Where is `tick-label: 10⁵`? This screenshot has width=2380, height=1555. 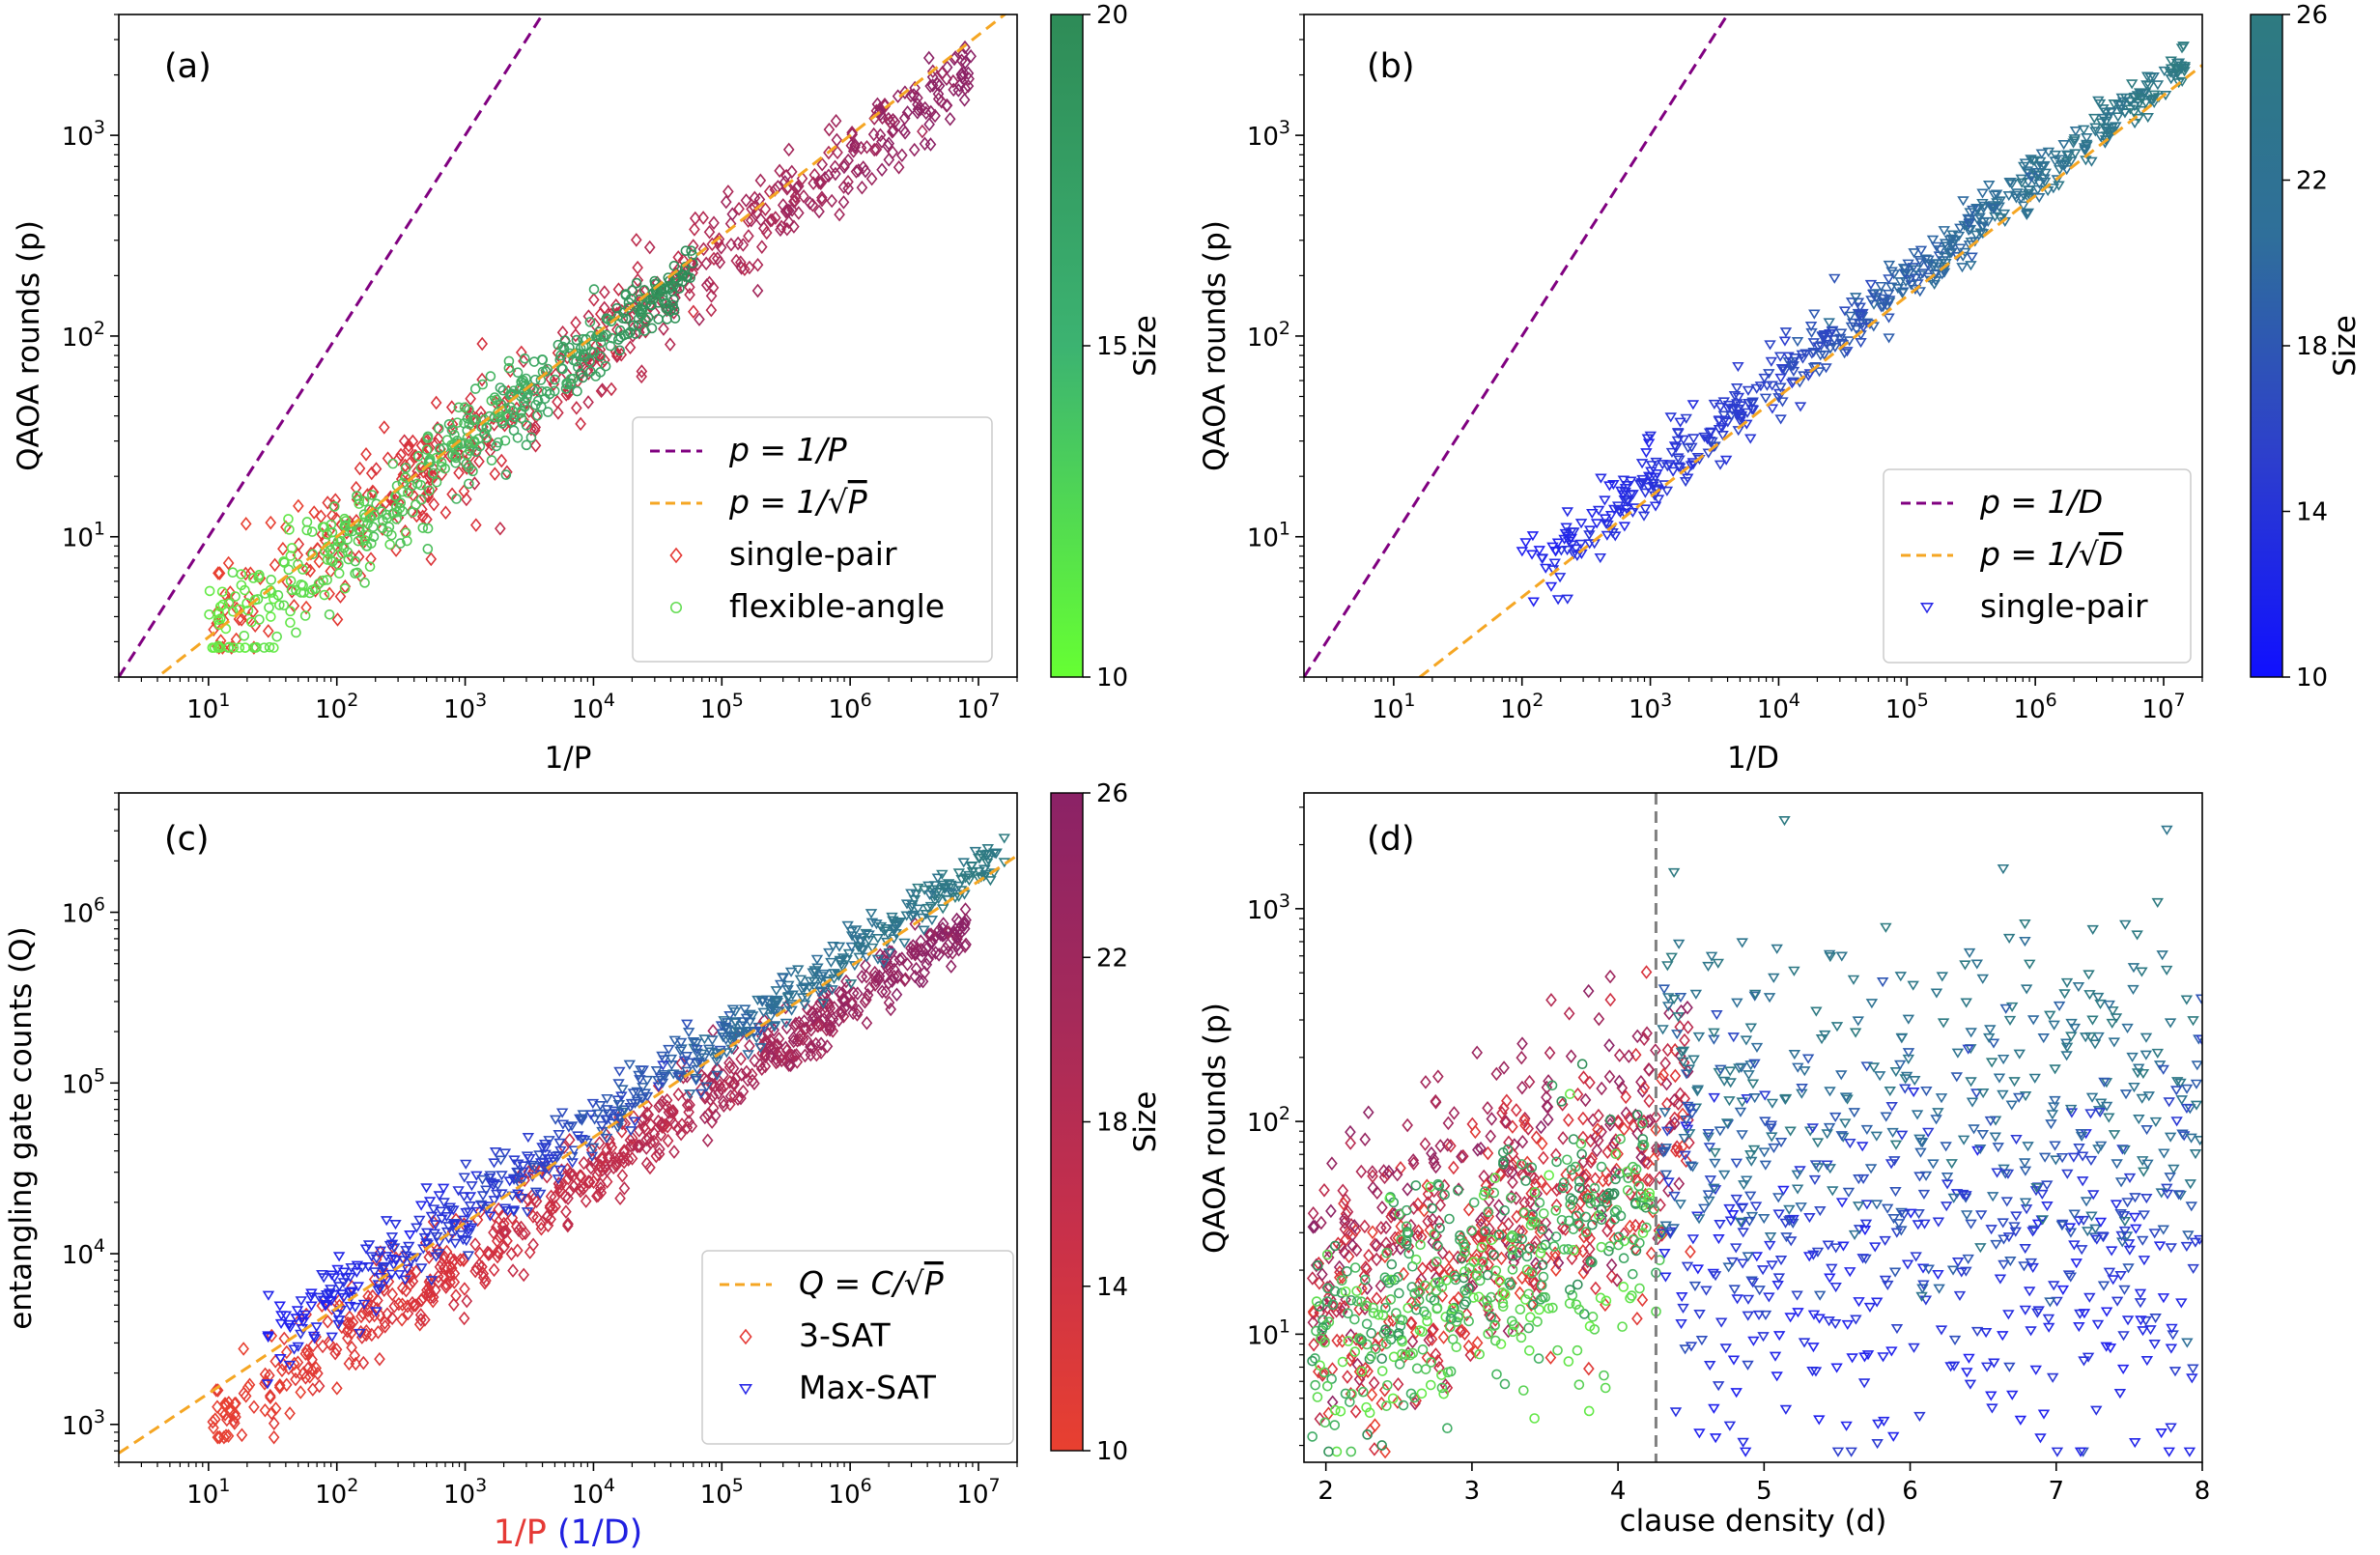
tick-label: 10⁵ is located at coordinates (84, 1081).